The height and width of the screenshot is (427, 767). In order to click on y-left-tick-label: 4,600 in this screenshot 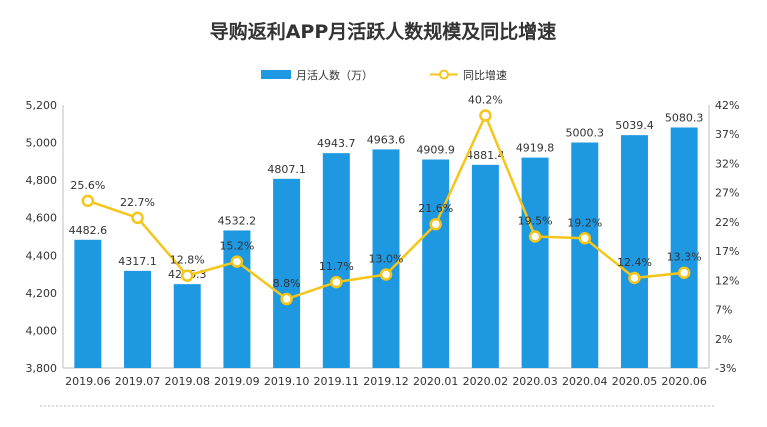, I will do `click(42, 218)`.